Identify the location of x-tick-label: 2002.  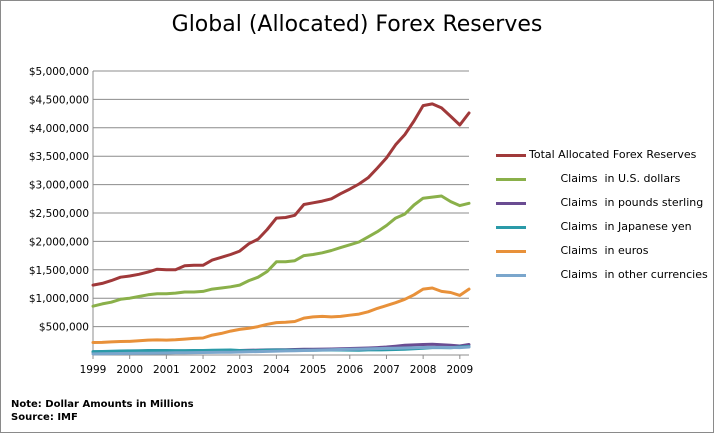
(203, 370).